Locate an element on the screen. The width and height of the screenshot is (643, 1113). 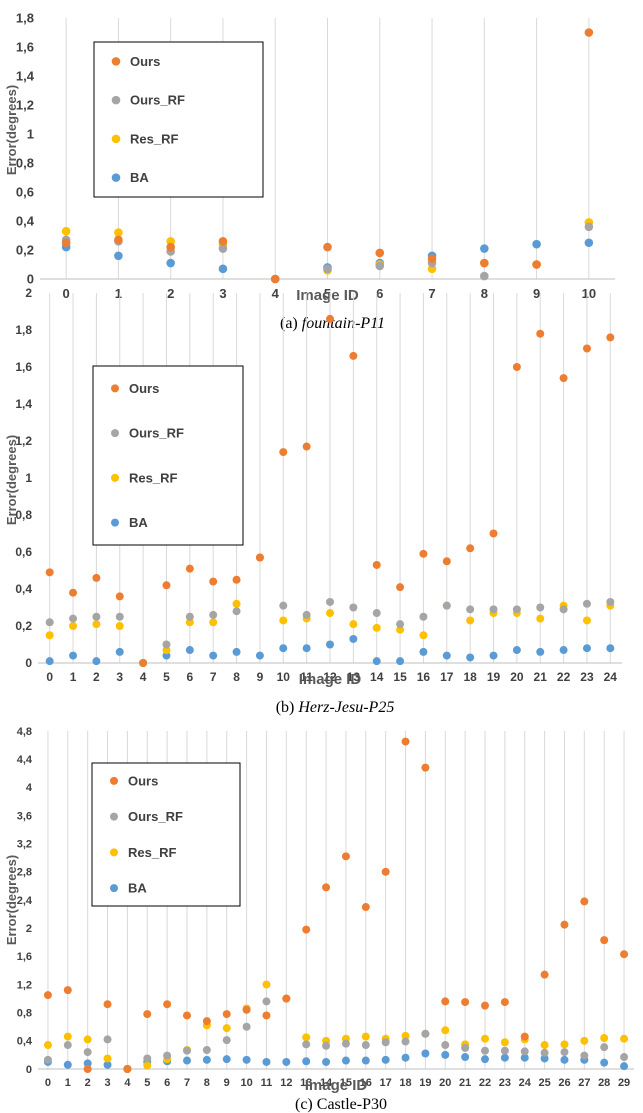
caption-name: Herz-Jesu-P25 is located at coordinates (345, 707).